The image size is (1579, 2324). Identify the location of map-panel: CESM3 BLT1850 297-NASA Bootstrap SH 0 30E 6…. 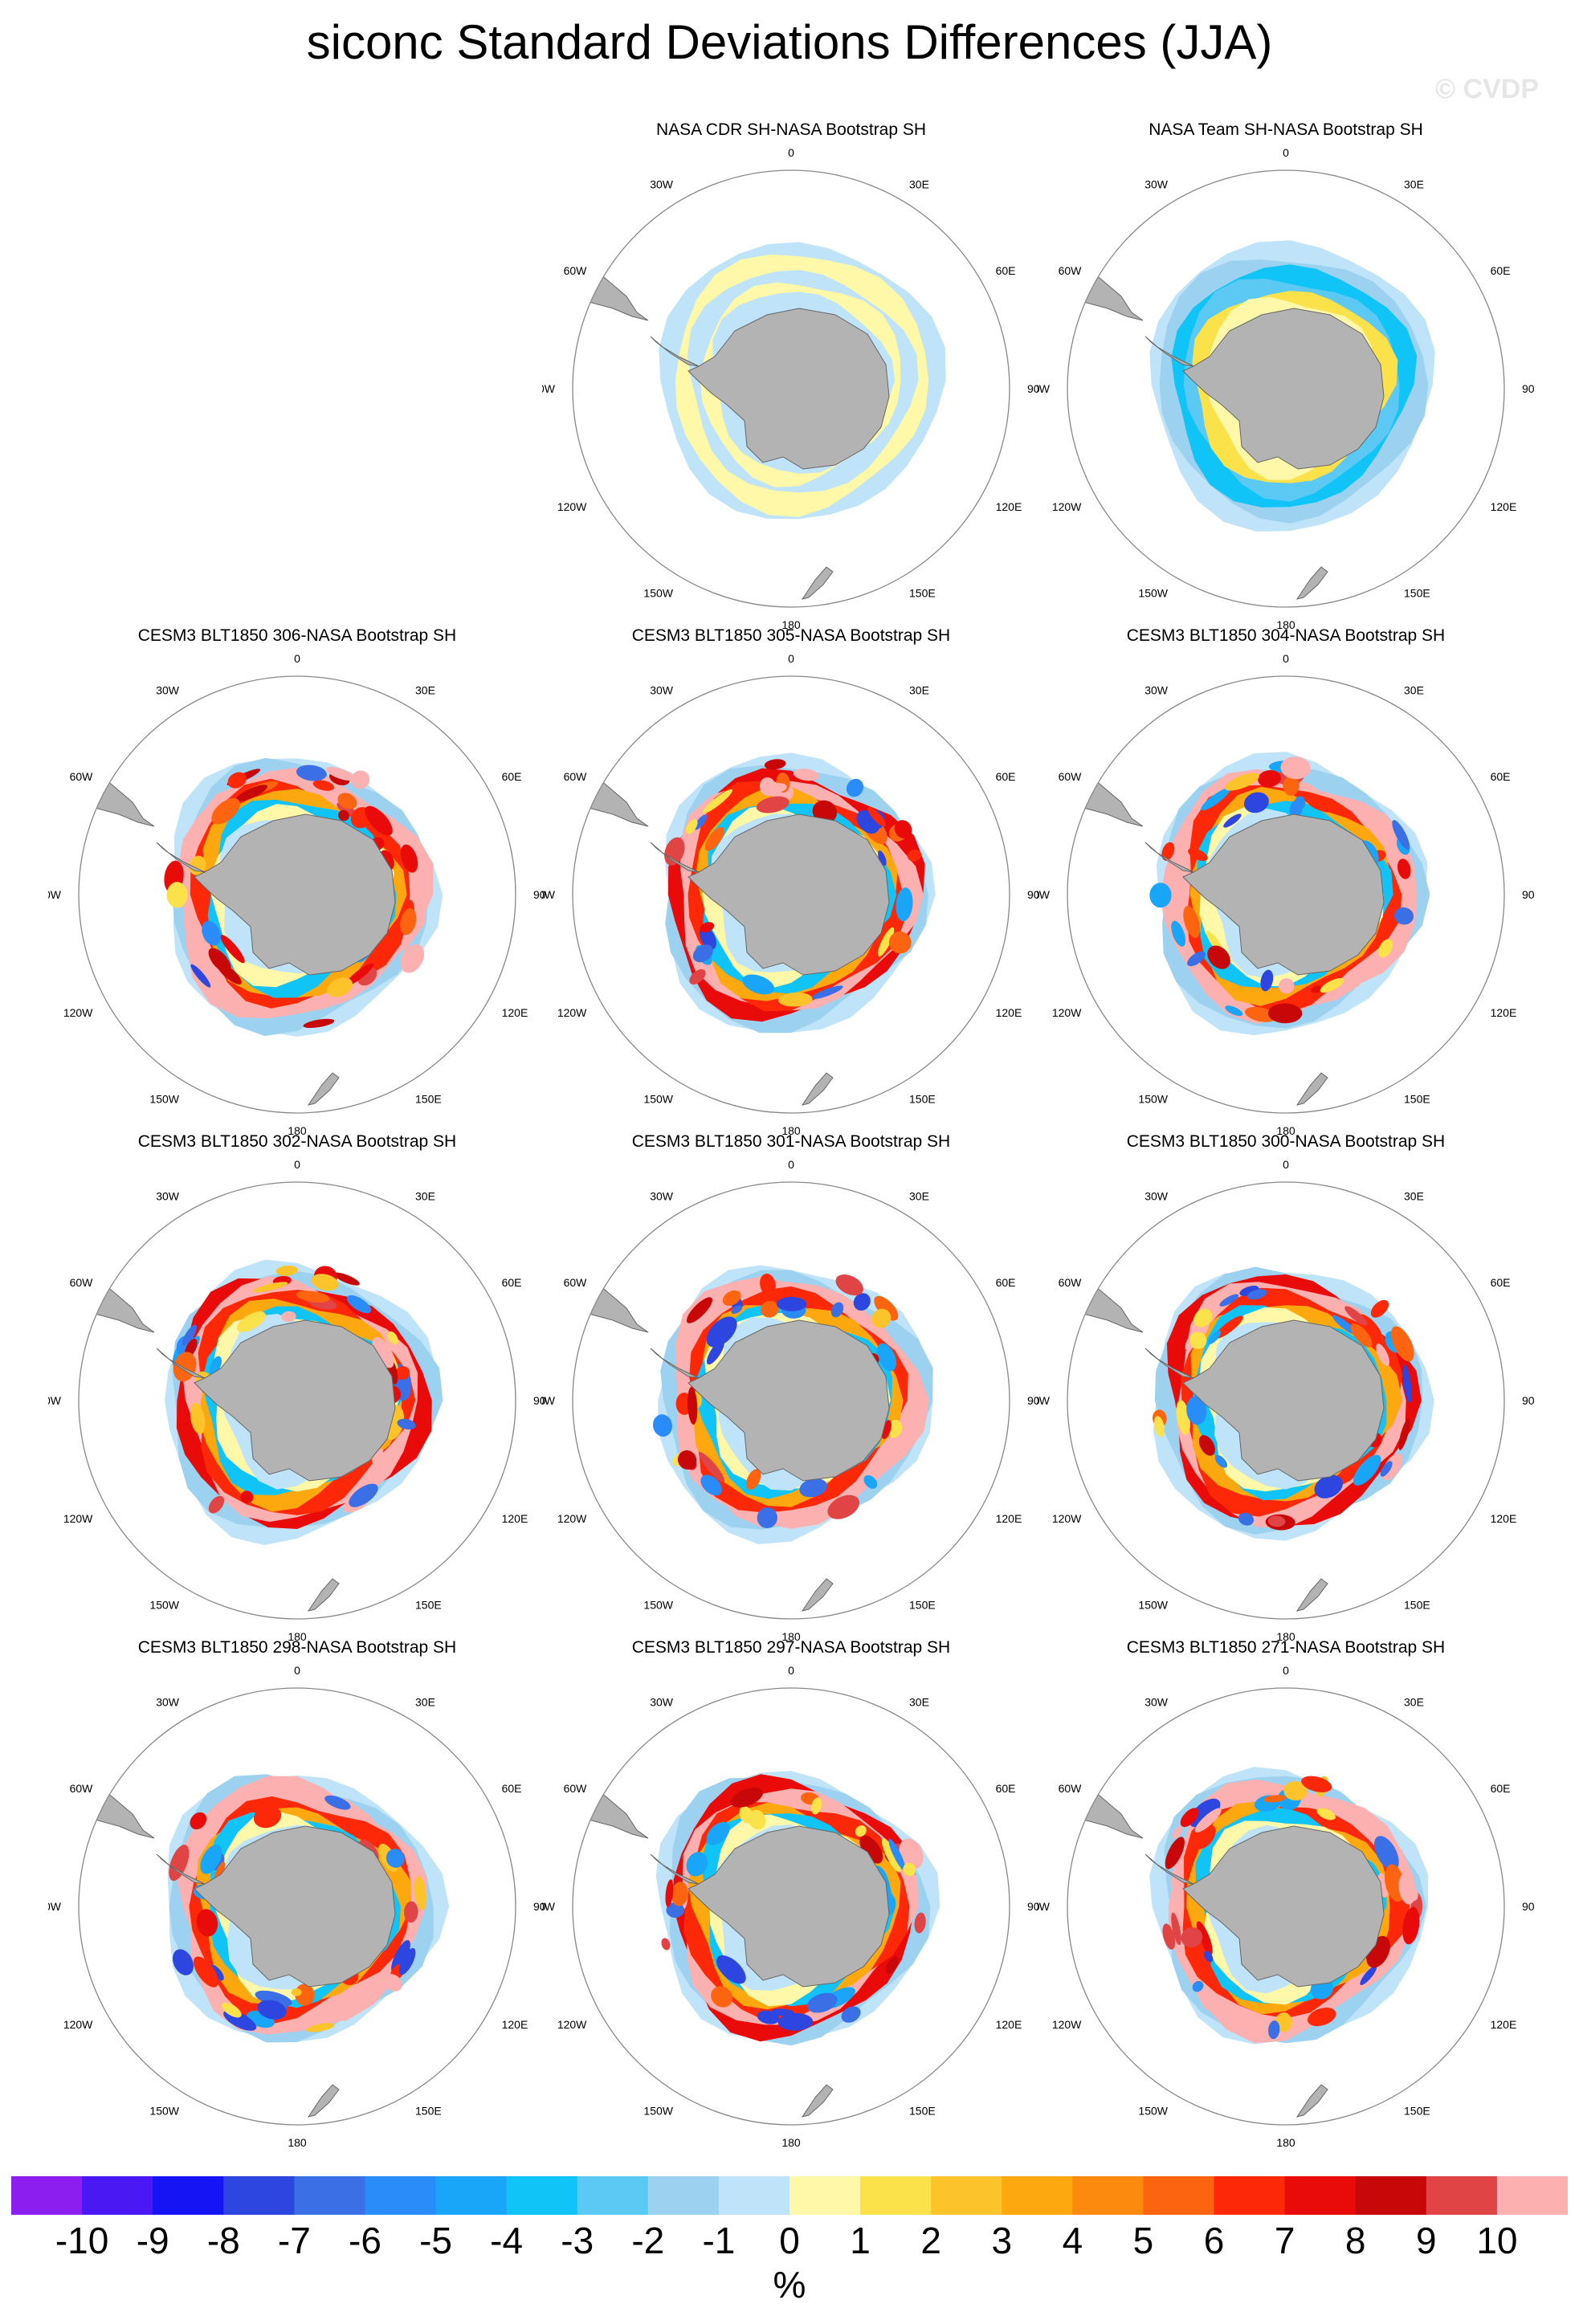
(791, 1895).